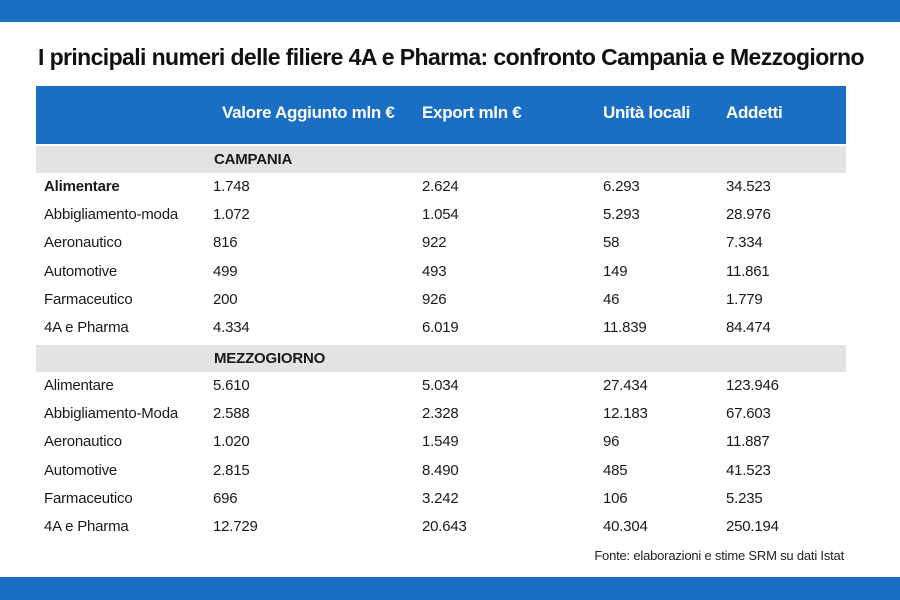 The height and width of the screenshot is (600, 900). I want to click on cell-valore-aggiunto: 5.610, so click(231, 385).